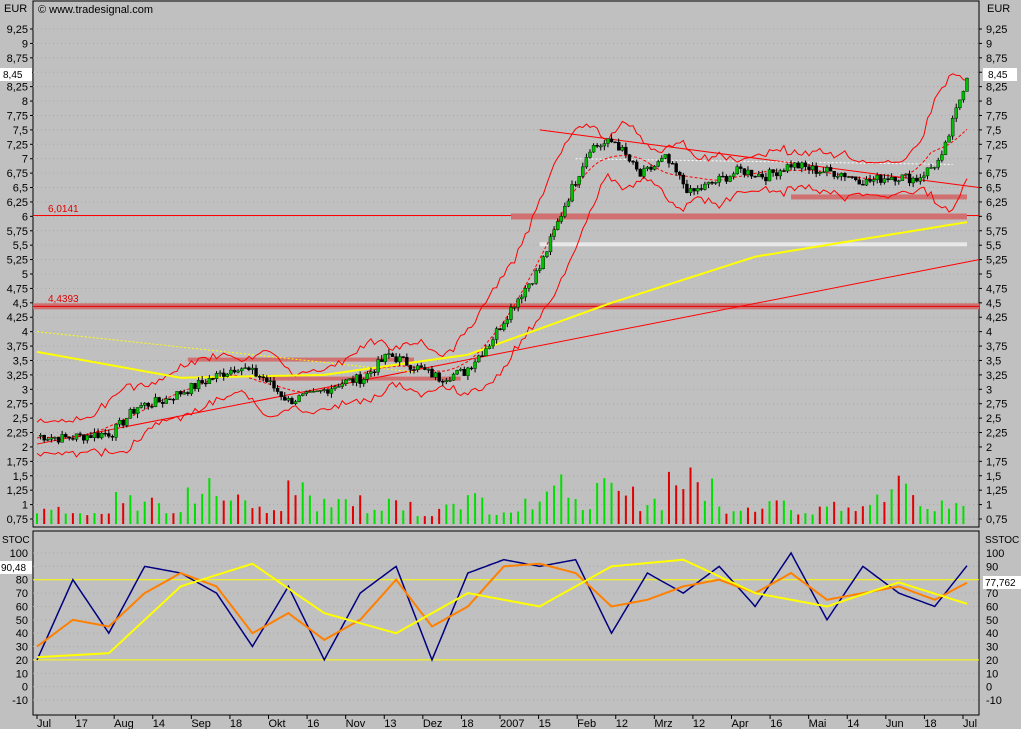  I want to click on stoch-tick-label: 20, so click(992, 661).